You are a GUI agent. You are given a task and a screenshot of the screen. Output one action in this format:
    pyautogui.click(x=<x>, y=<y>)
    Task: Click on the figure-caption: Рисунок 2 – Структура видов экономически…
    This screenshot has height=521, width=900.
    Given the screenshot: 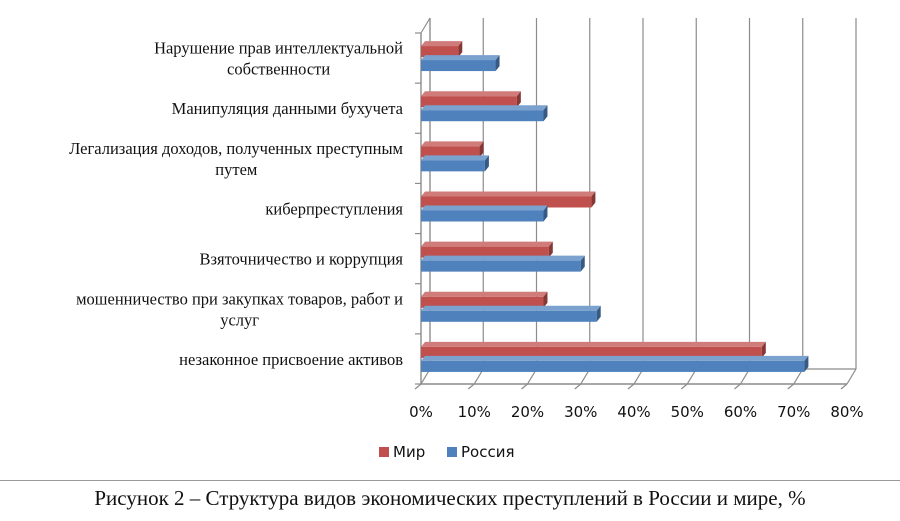 What is the action you would take?
    pyautogui.click(x=450, y=498)
    